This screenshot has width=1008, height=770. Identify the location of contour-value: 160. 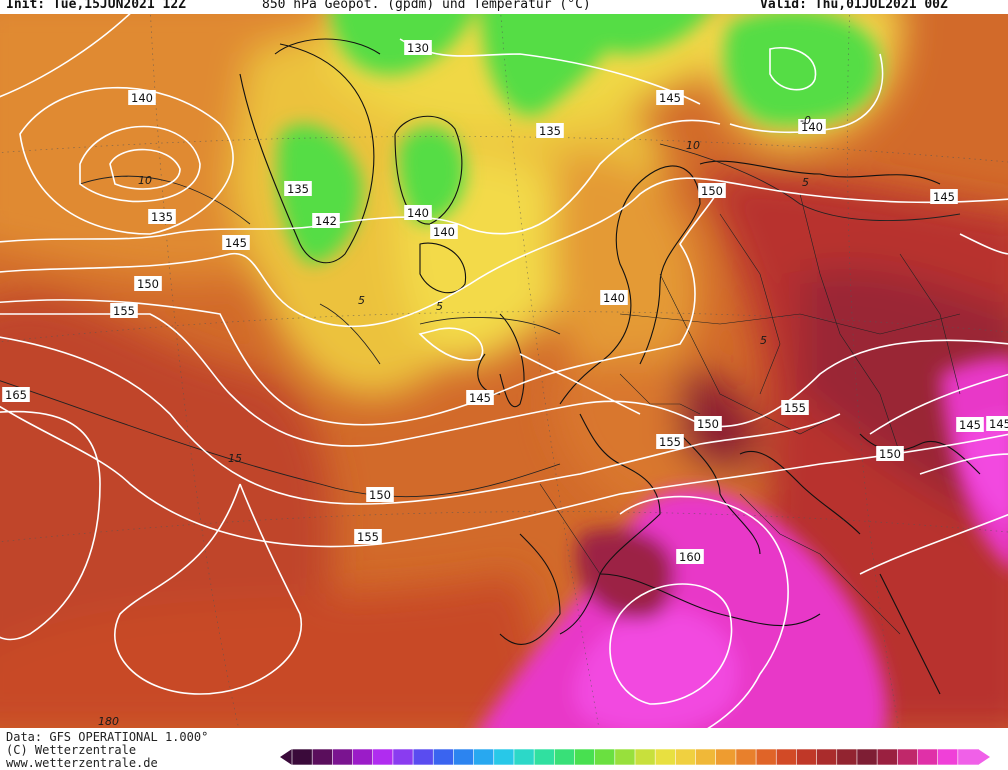
(690, 557).